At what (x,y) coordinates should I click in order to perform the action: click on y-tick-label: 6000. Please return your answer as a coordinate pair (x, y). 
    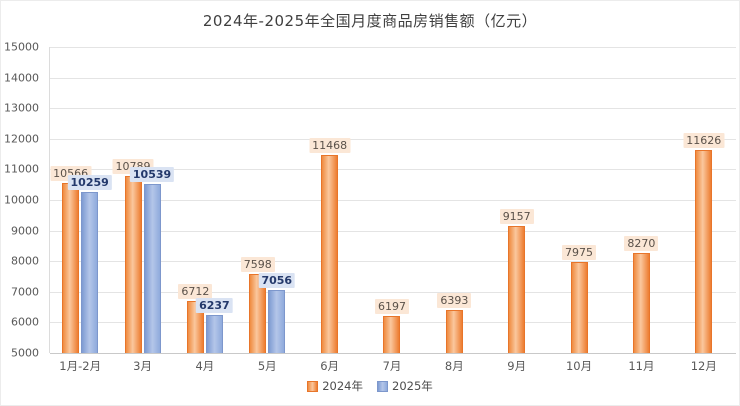
    Looking at the image, I should click on (25, 322).